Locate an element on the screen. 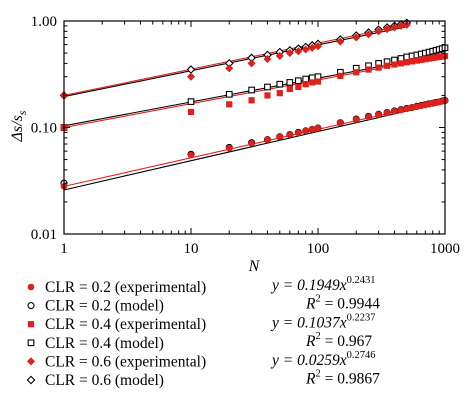  x-axis-title: N is located at coordinates (254, 266).